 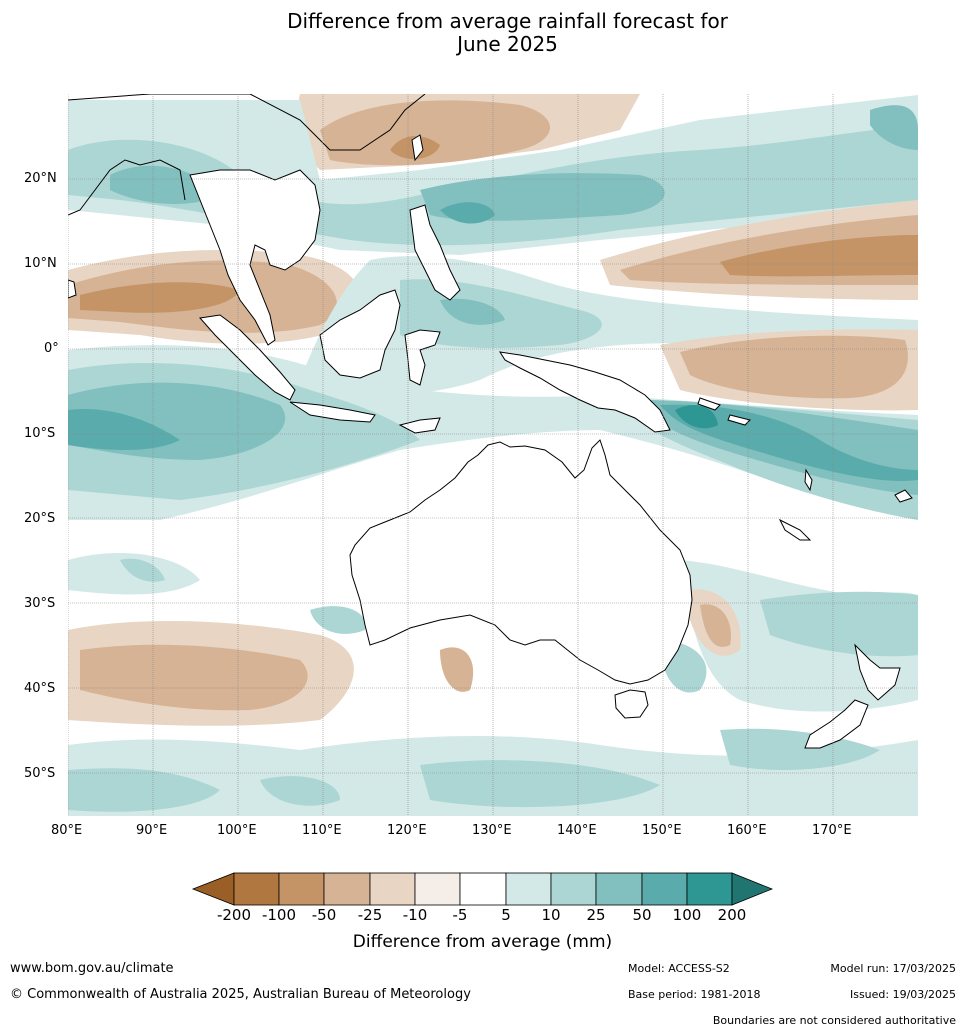 What do you see at coordinates (482, 942) in the screenshot?
I see `colorbar-title: Difference from average (mm)` at bounding box center [482, 942].